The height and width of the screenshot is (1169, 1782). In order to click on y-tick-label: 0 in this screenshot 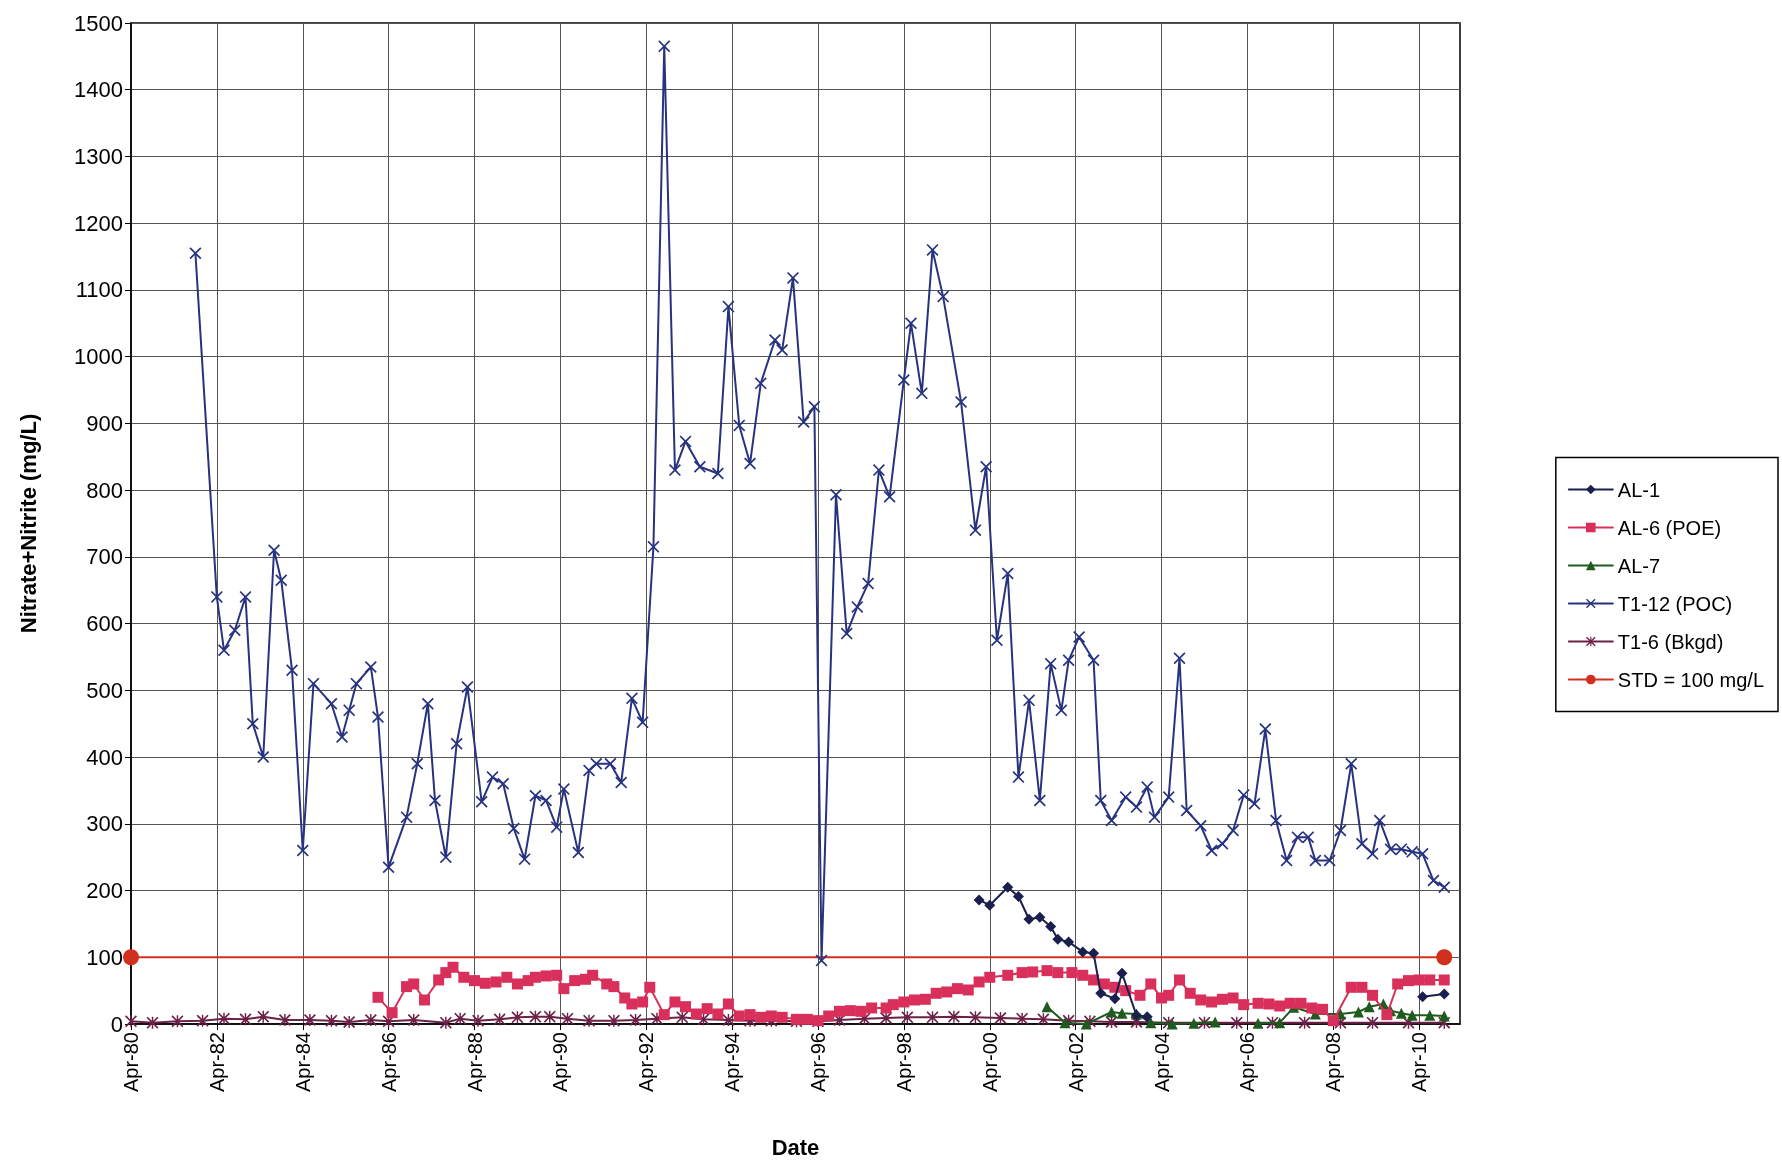, I will do `click(116, 1024)`.